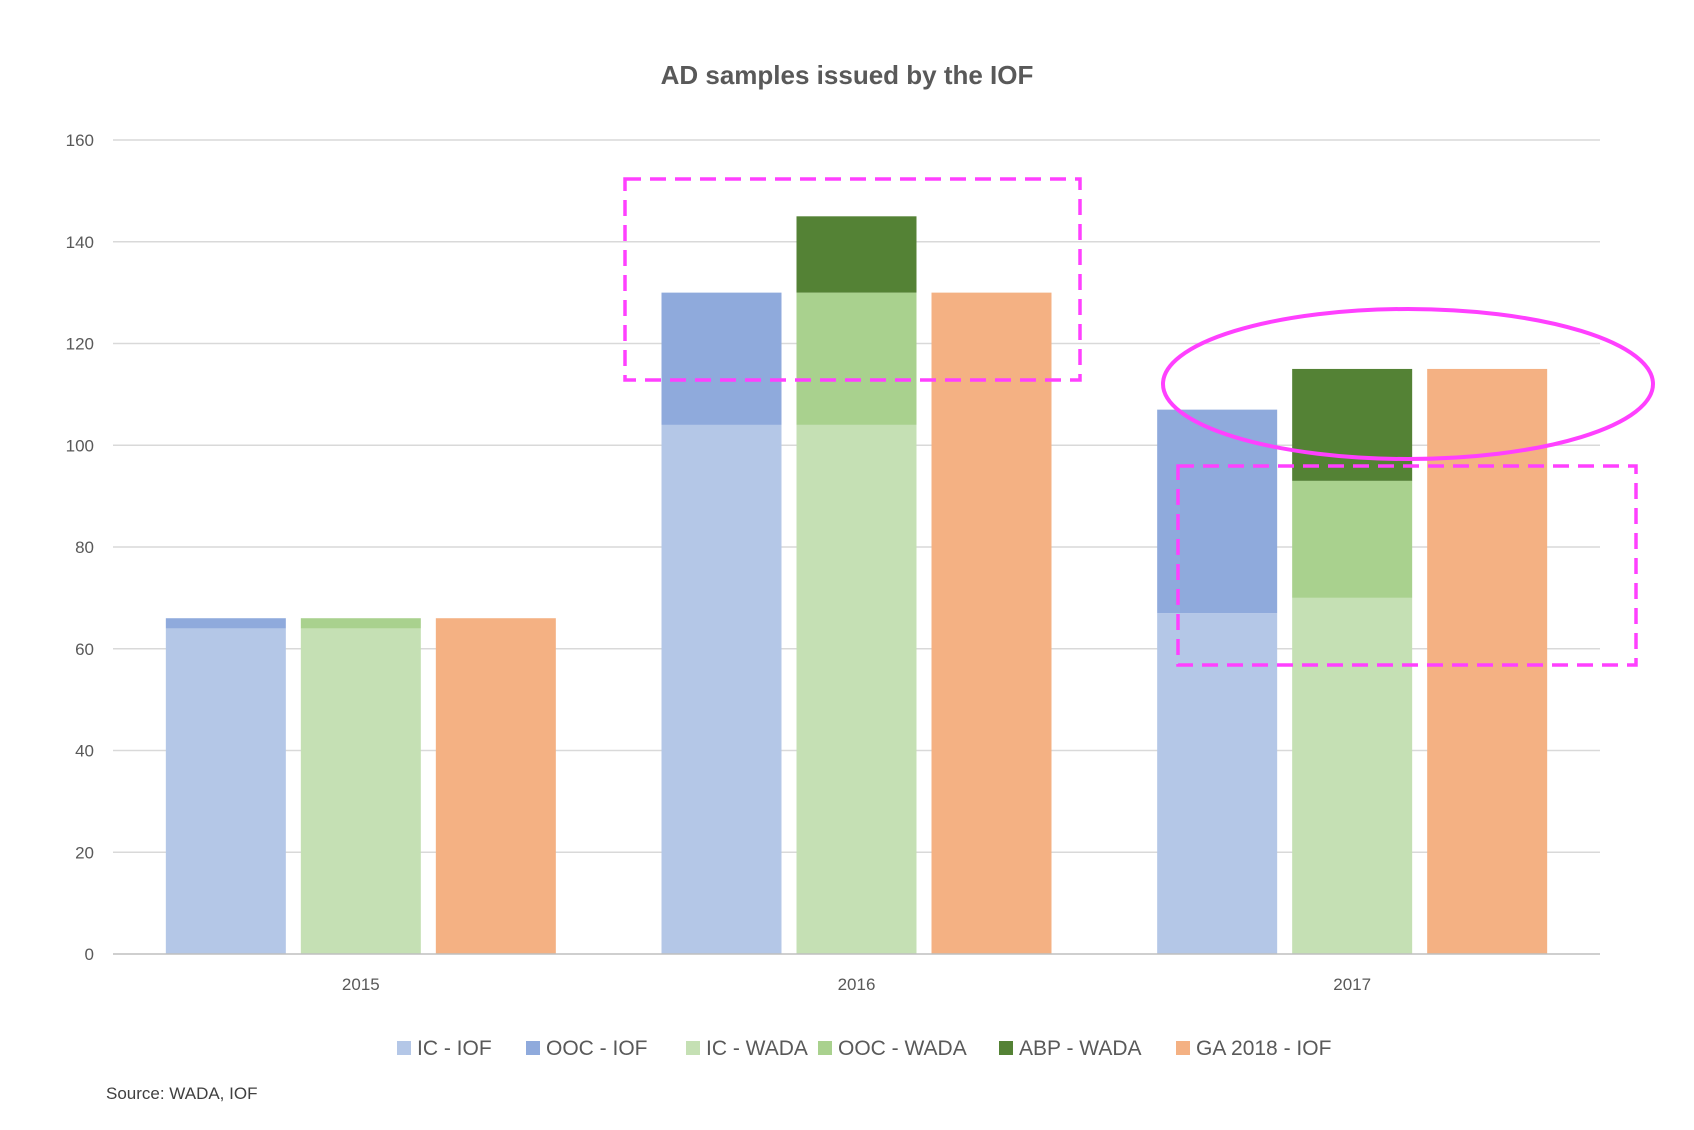 This screenshot has height=1130, width=1694. I want to click on y-tick-label: 80, so click(84, 547).